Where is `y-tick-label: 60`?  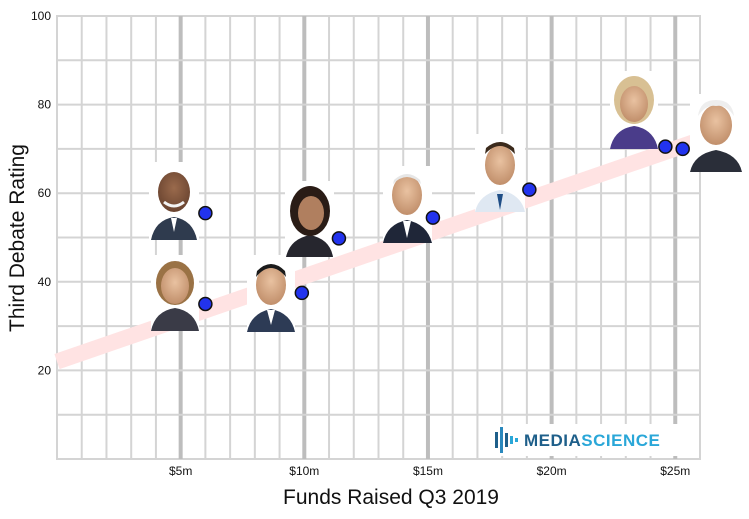
y-tick-label: 60 is located at coordinates (45, 193).